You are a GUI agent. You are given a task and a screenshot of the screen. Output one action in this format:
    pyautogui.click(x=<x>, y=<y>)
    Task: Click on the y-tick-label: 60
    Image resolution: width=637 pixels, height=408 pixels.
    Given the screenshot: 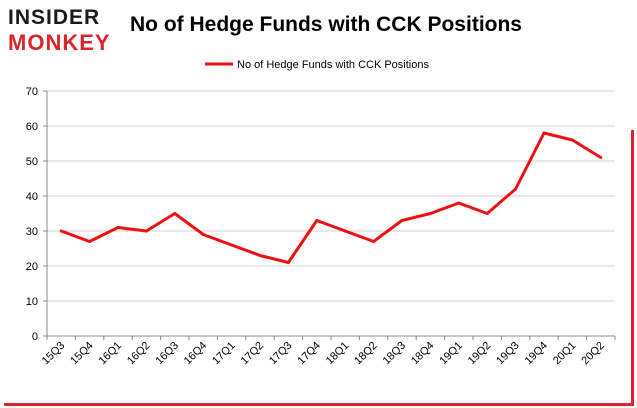 What is the action you would take?
    pyautogui.click(x=32, y=127)
    